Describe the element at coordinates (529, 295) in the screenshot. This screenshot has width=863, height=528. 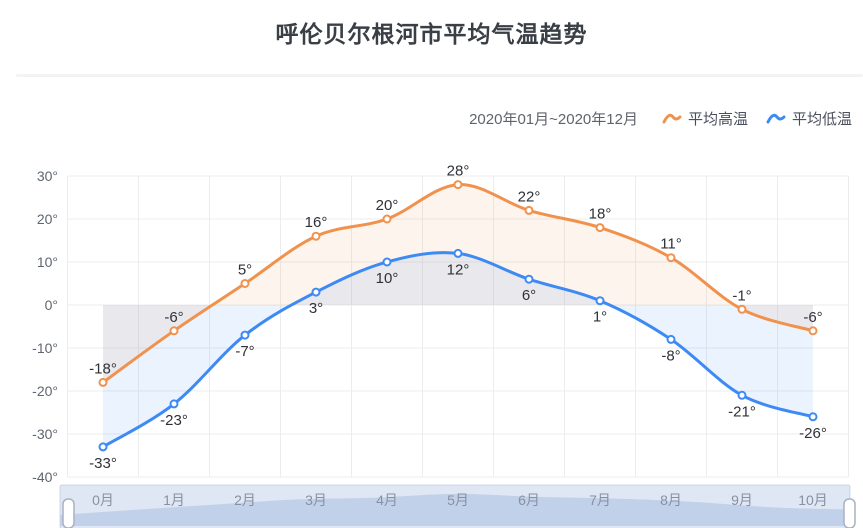
I see `data-label-low: 6°` at that location.